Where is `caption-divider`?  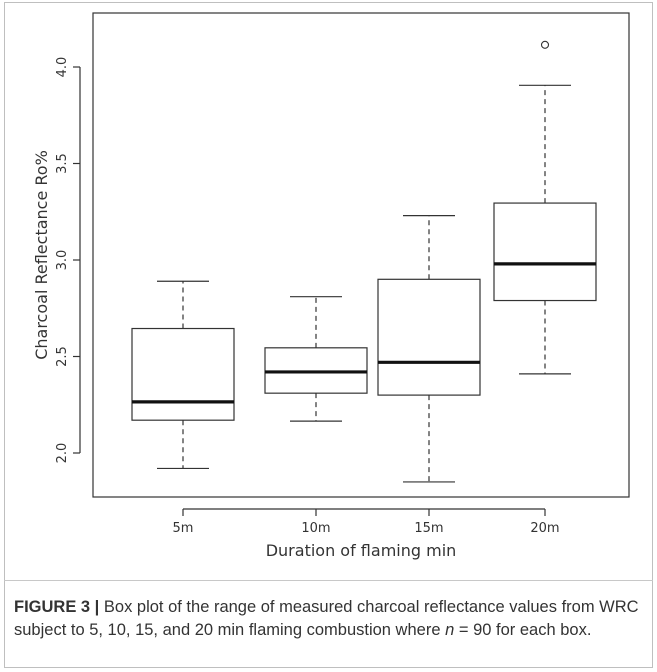
caption-divider is located at coordinates (328, 580).